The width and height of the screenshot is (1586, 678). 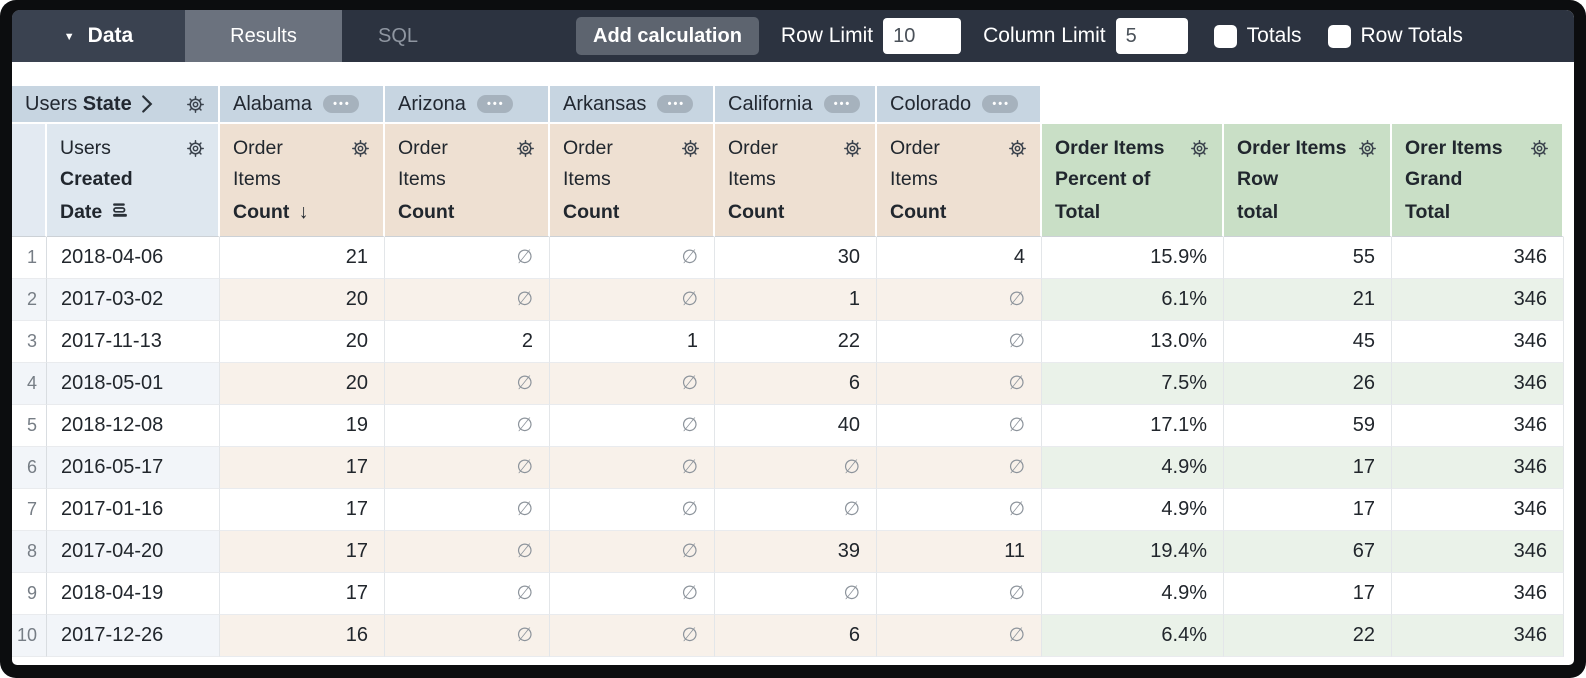 What do you see at coordinates (1133, 384) in the screenshot?
I see `percent-of-total-cell: 7.5%` at bounding box center [1133, 384].